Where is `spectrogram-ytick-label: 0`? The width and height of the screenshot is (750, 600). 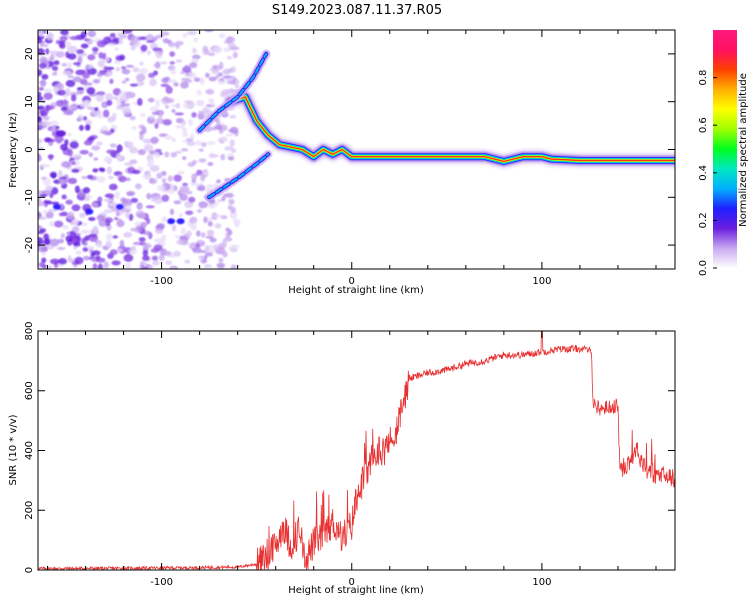
spectrogram-ytick-label: 0 is located at coordinates (29, 149).